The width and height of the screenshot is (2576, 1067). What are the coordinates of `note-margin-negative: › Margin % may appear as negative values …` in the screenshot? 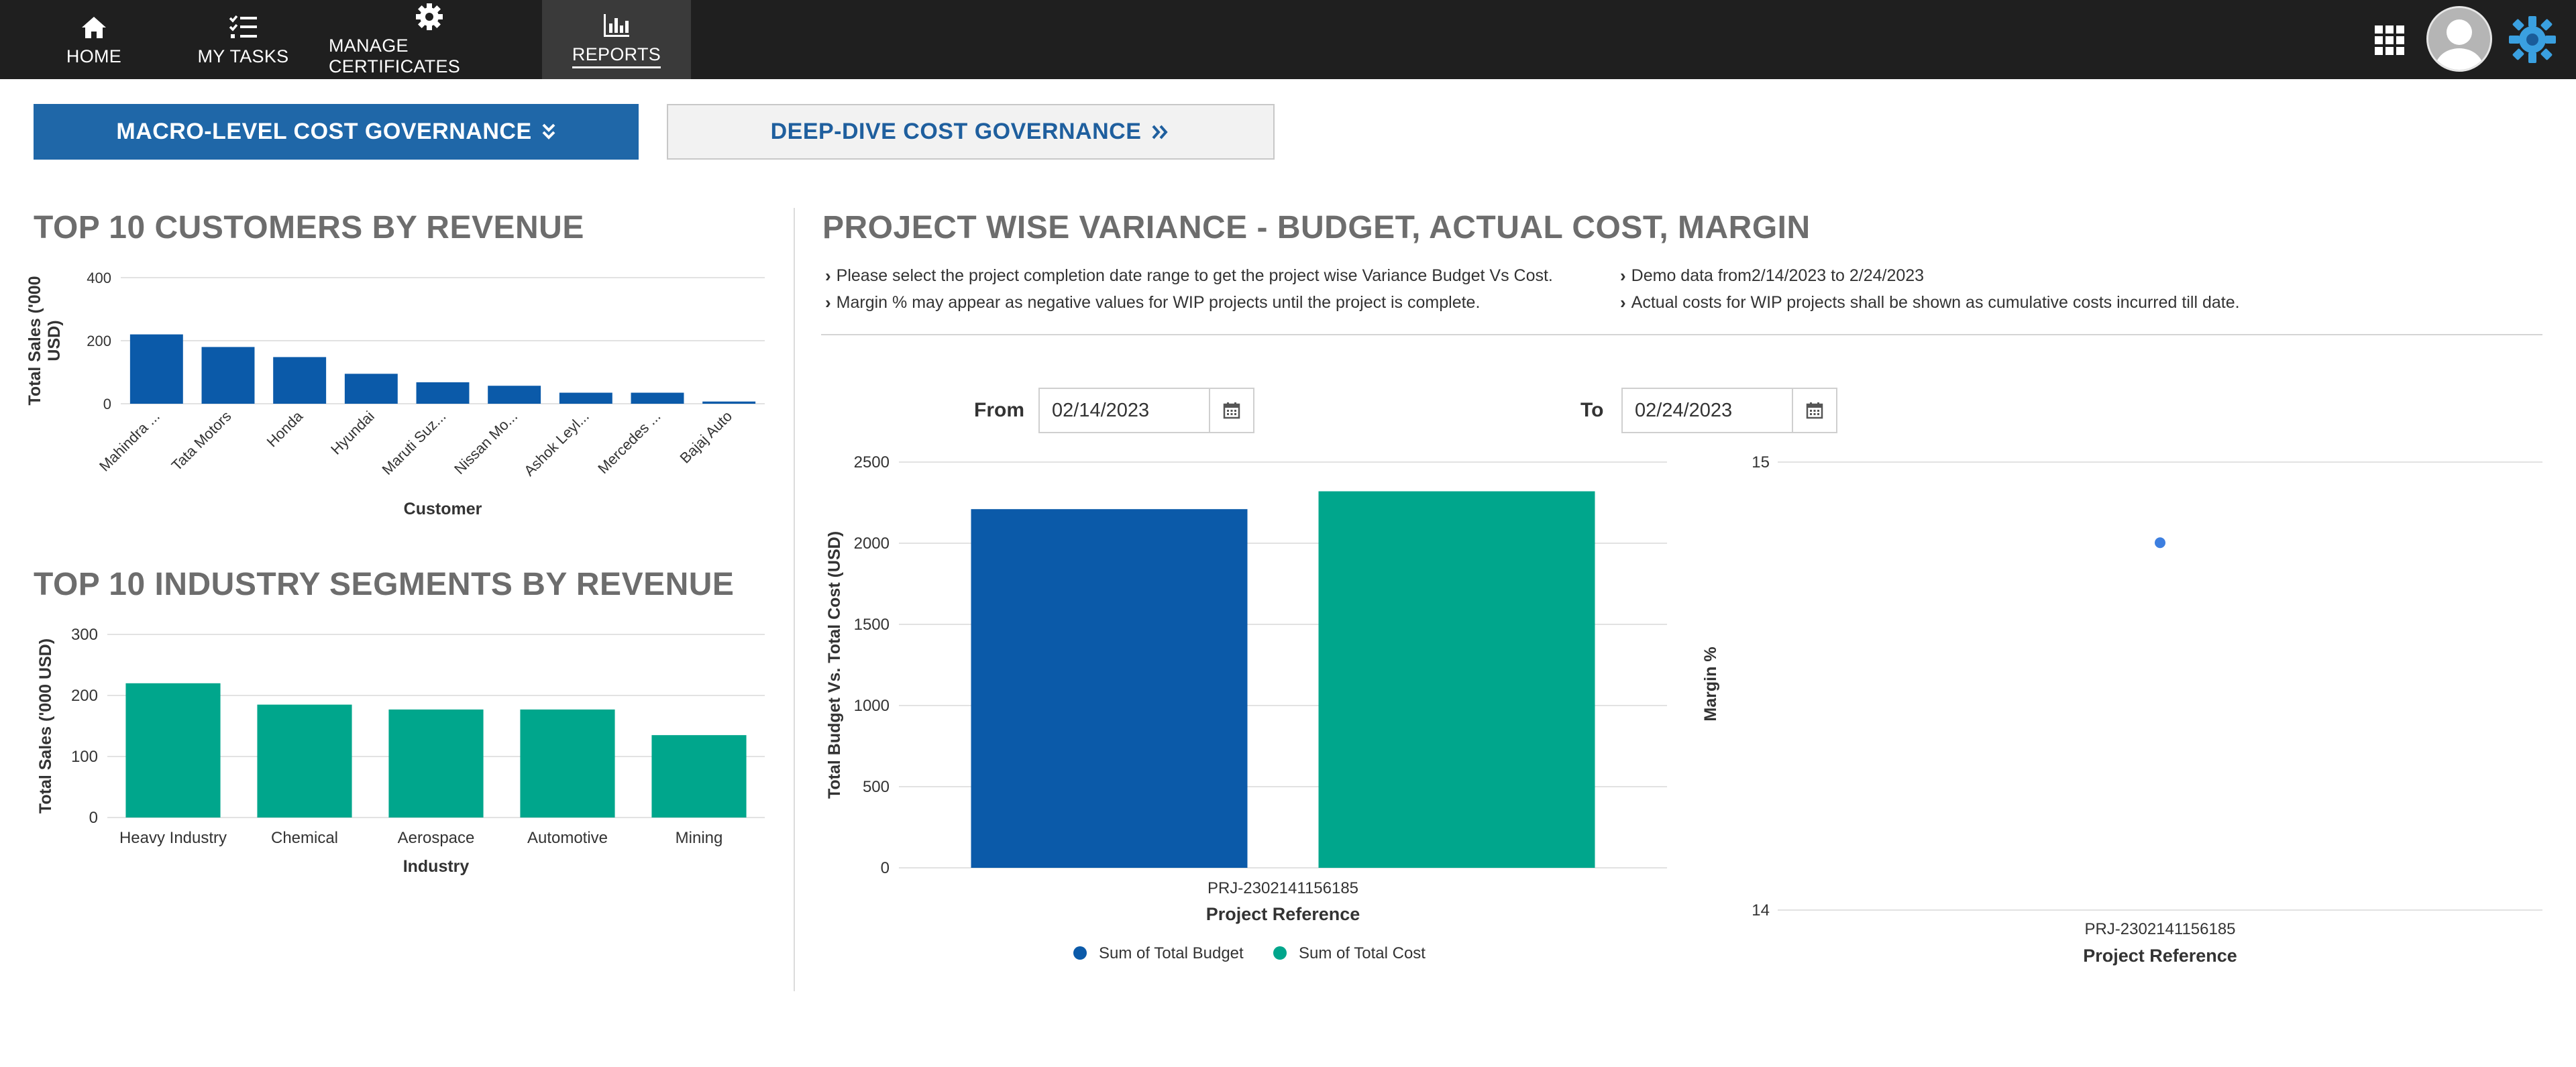 It's located at (1152, 302).